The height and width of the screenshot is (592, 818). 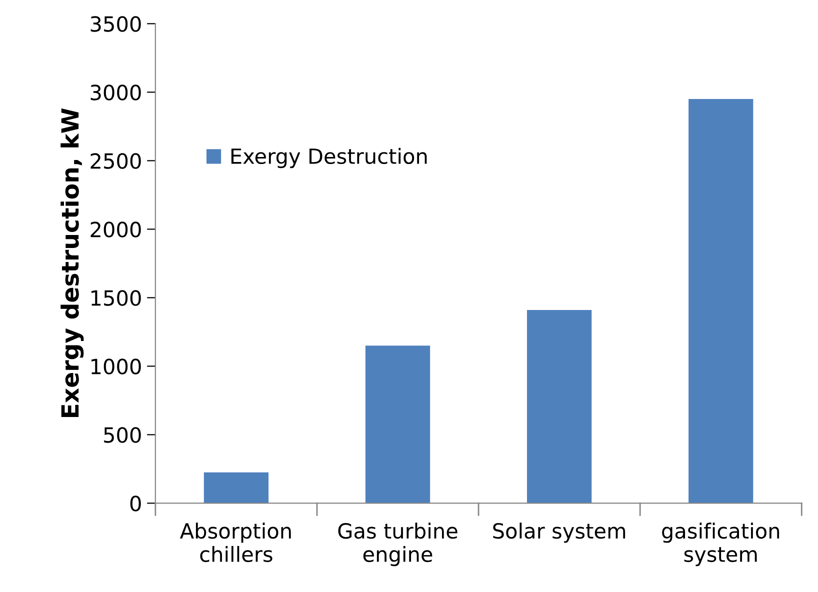 I want to click on y-tick-label: 1000, so click(x=116, y=366).